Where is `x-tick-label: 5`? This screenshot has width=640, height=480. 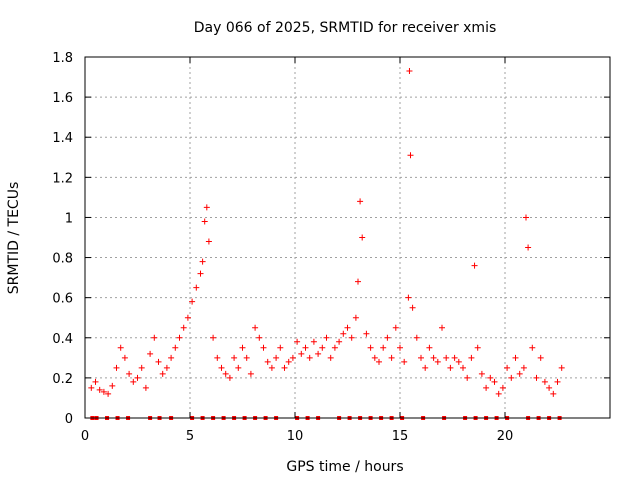 x-tick-label: 5 is located at coordinates (190, 436).